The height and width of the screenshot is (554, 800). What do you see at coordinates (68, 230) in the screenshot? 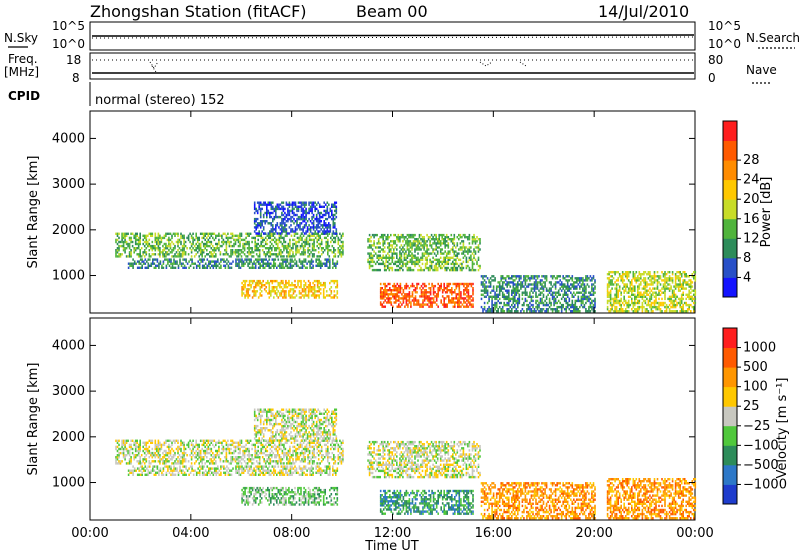
I see `power-y-tick-label: 2000` at bounding box center [68, 230].